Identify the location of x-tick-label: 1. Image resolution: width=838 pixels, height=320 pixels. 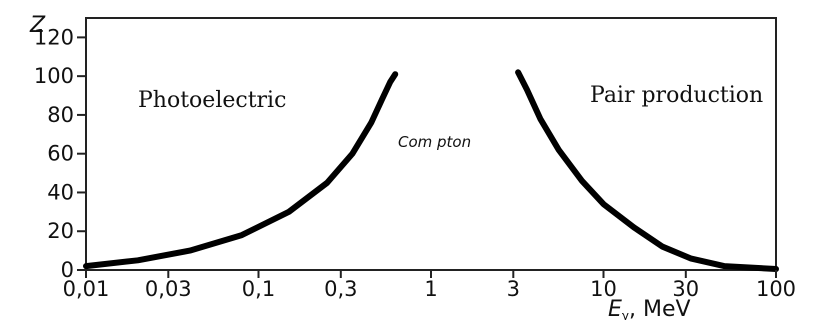
(430, 289).